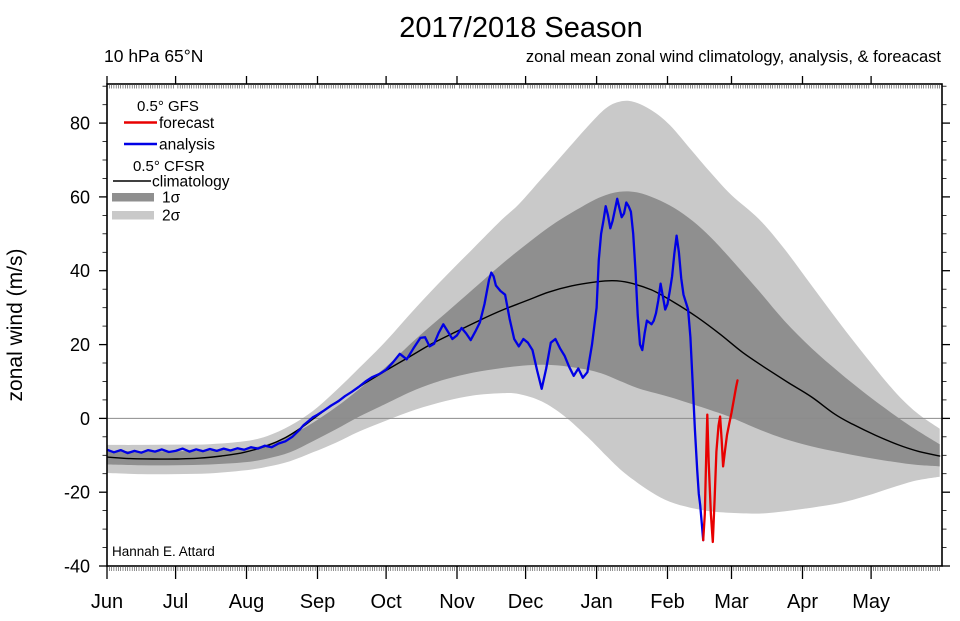 This screenshot has height=621, width=960. I want to click on x-tick-label: Dec, so click(526, 602).